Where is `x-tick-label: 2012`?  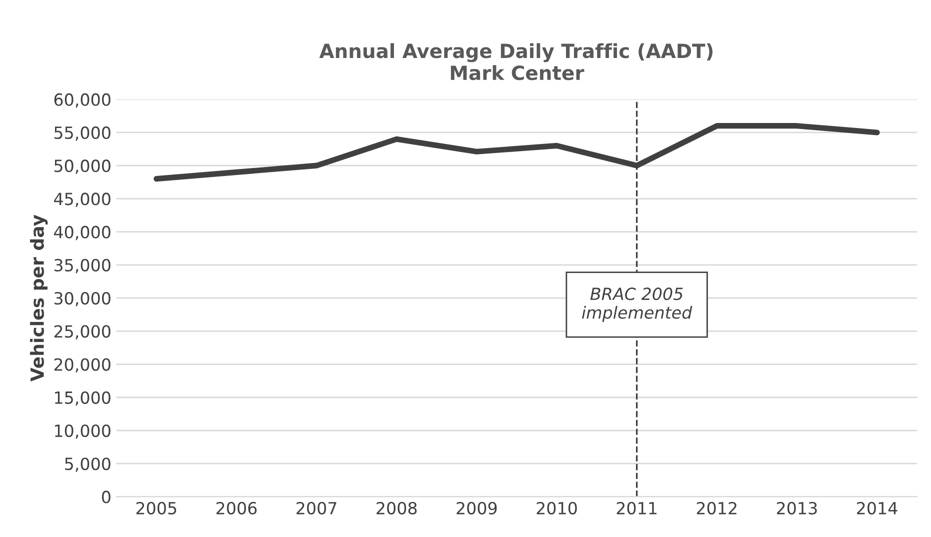 x-tick-label: 2012 is located at coordinates (716, 508).